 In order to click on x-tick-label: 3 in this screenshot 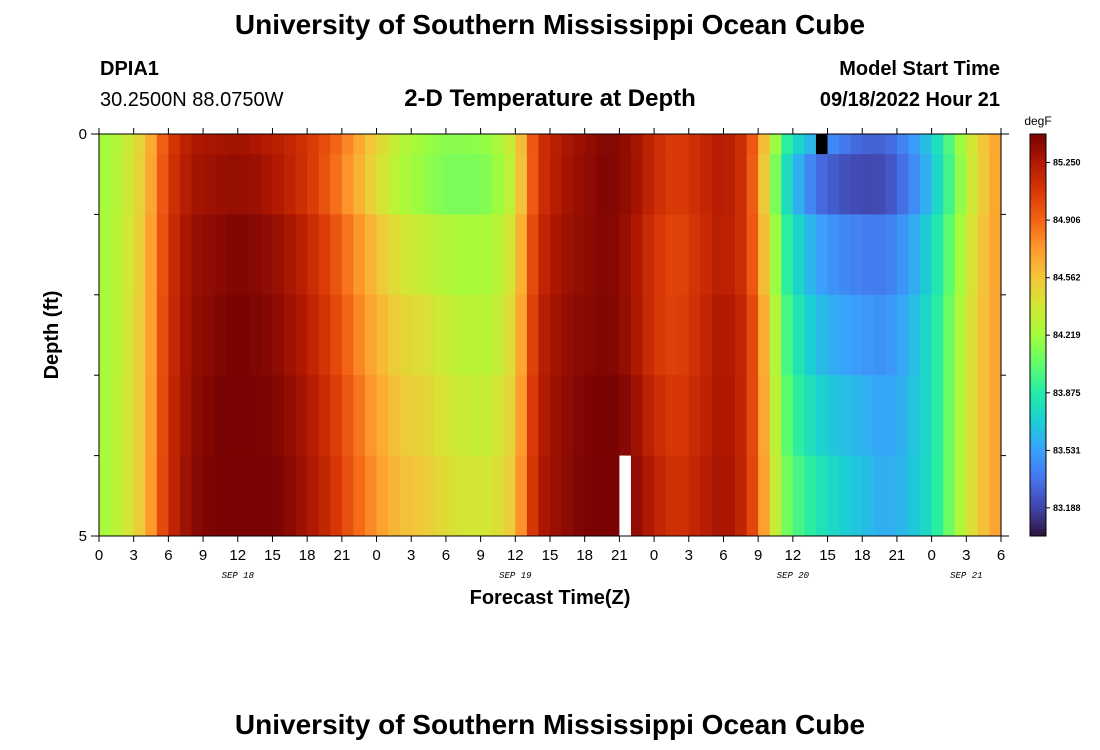, I will do `click(134, 555)`.